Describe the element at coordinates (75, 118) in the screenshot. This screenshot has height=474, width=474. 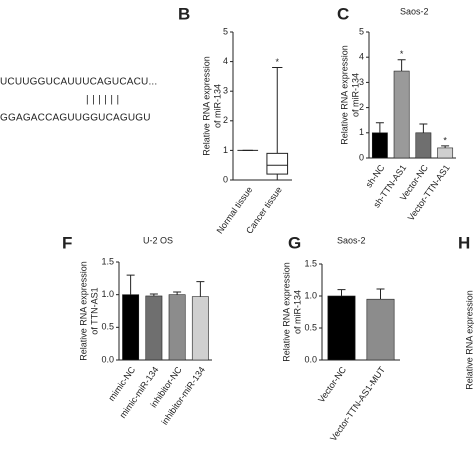
I see `sequence-line: GGAGACCAGUUGGUCAGUGU` at that location.